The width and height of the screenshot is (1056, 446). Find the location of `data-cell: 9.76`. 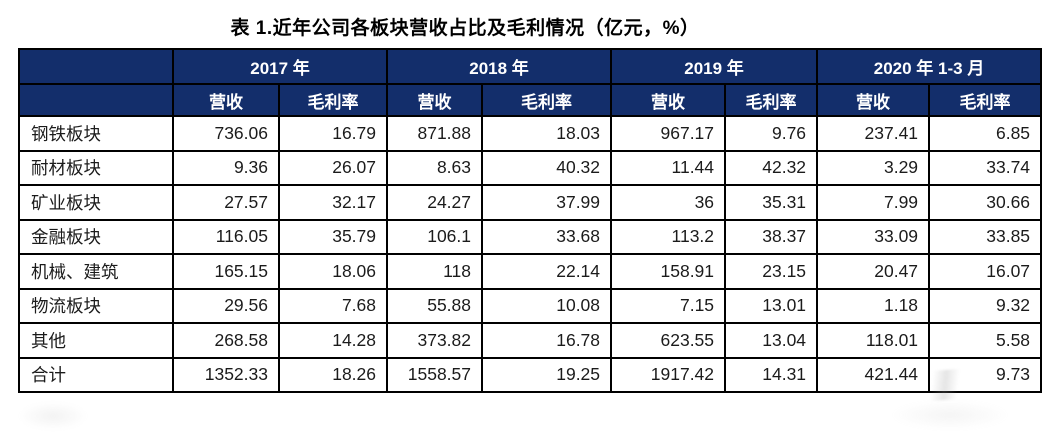

data-cell: 9.76 is located at coordinates (771, 133).